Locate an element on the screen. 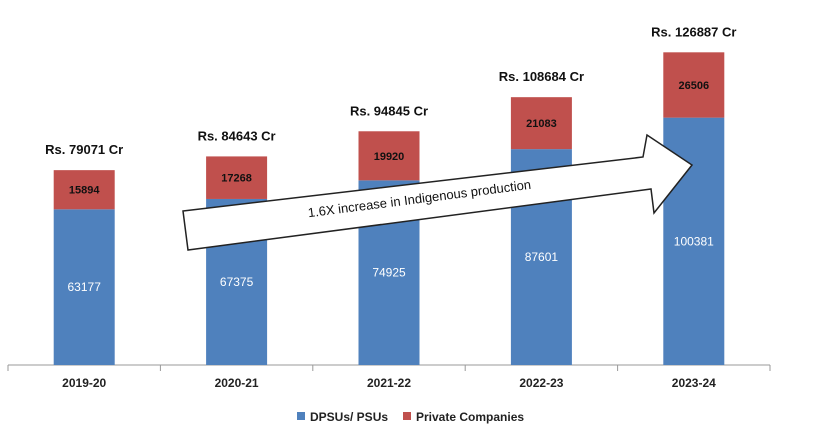 The image size is (817, 441). total-label: Rs. 94845 Cr is located at coordinates (389, 110).